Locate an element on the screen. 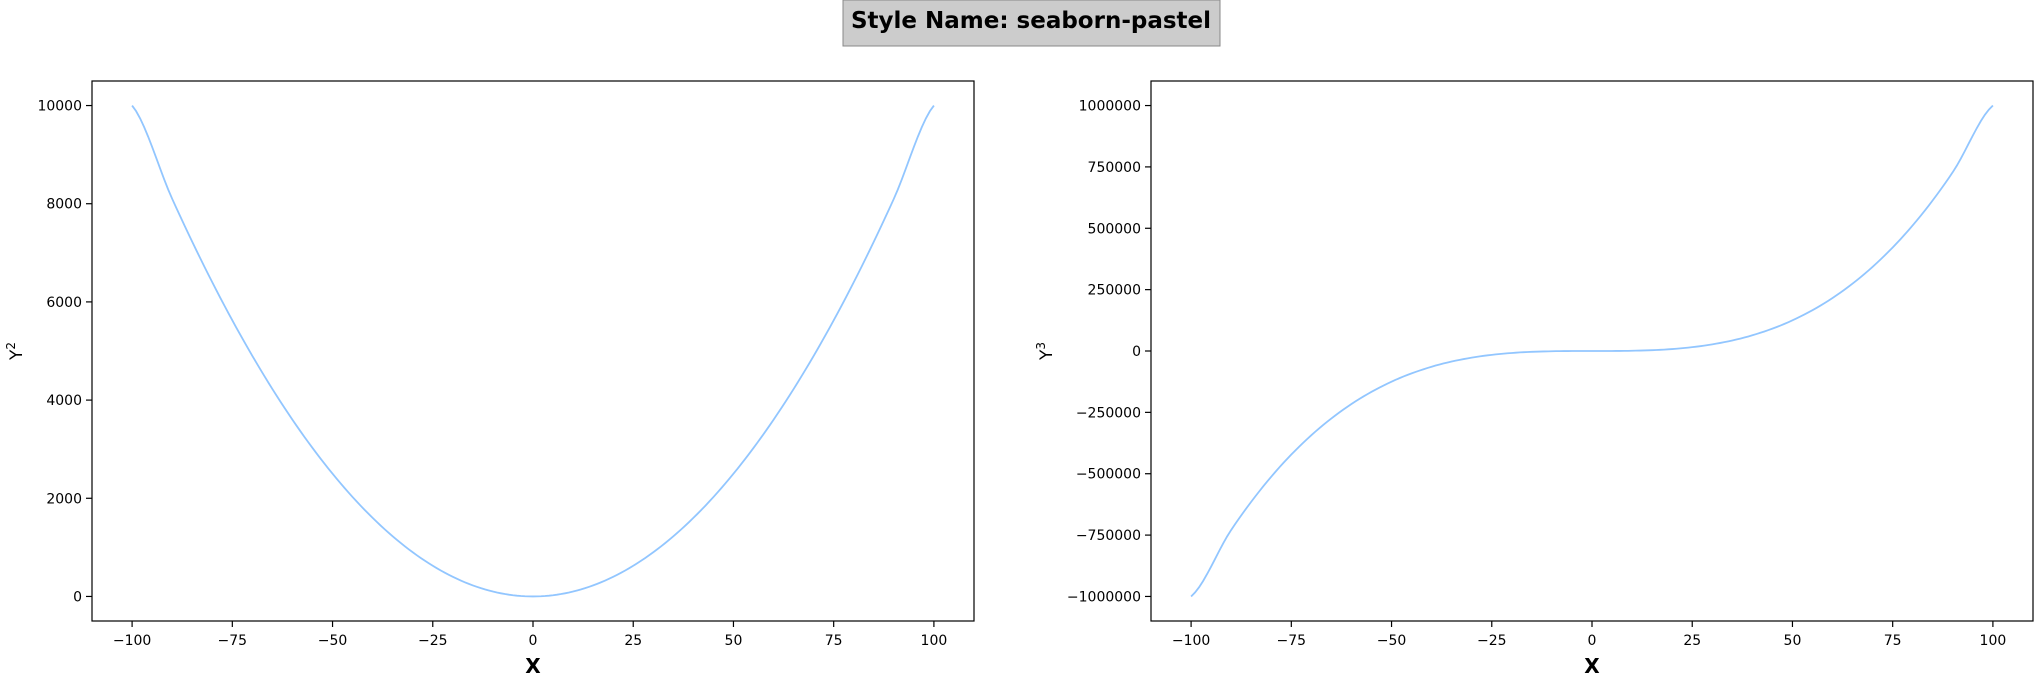  y-tick-label: 2000 is located at coordinates (64, 499).